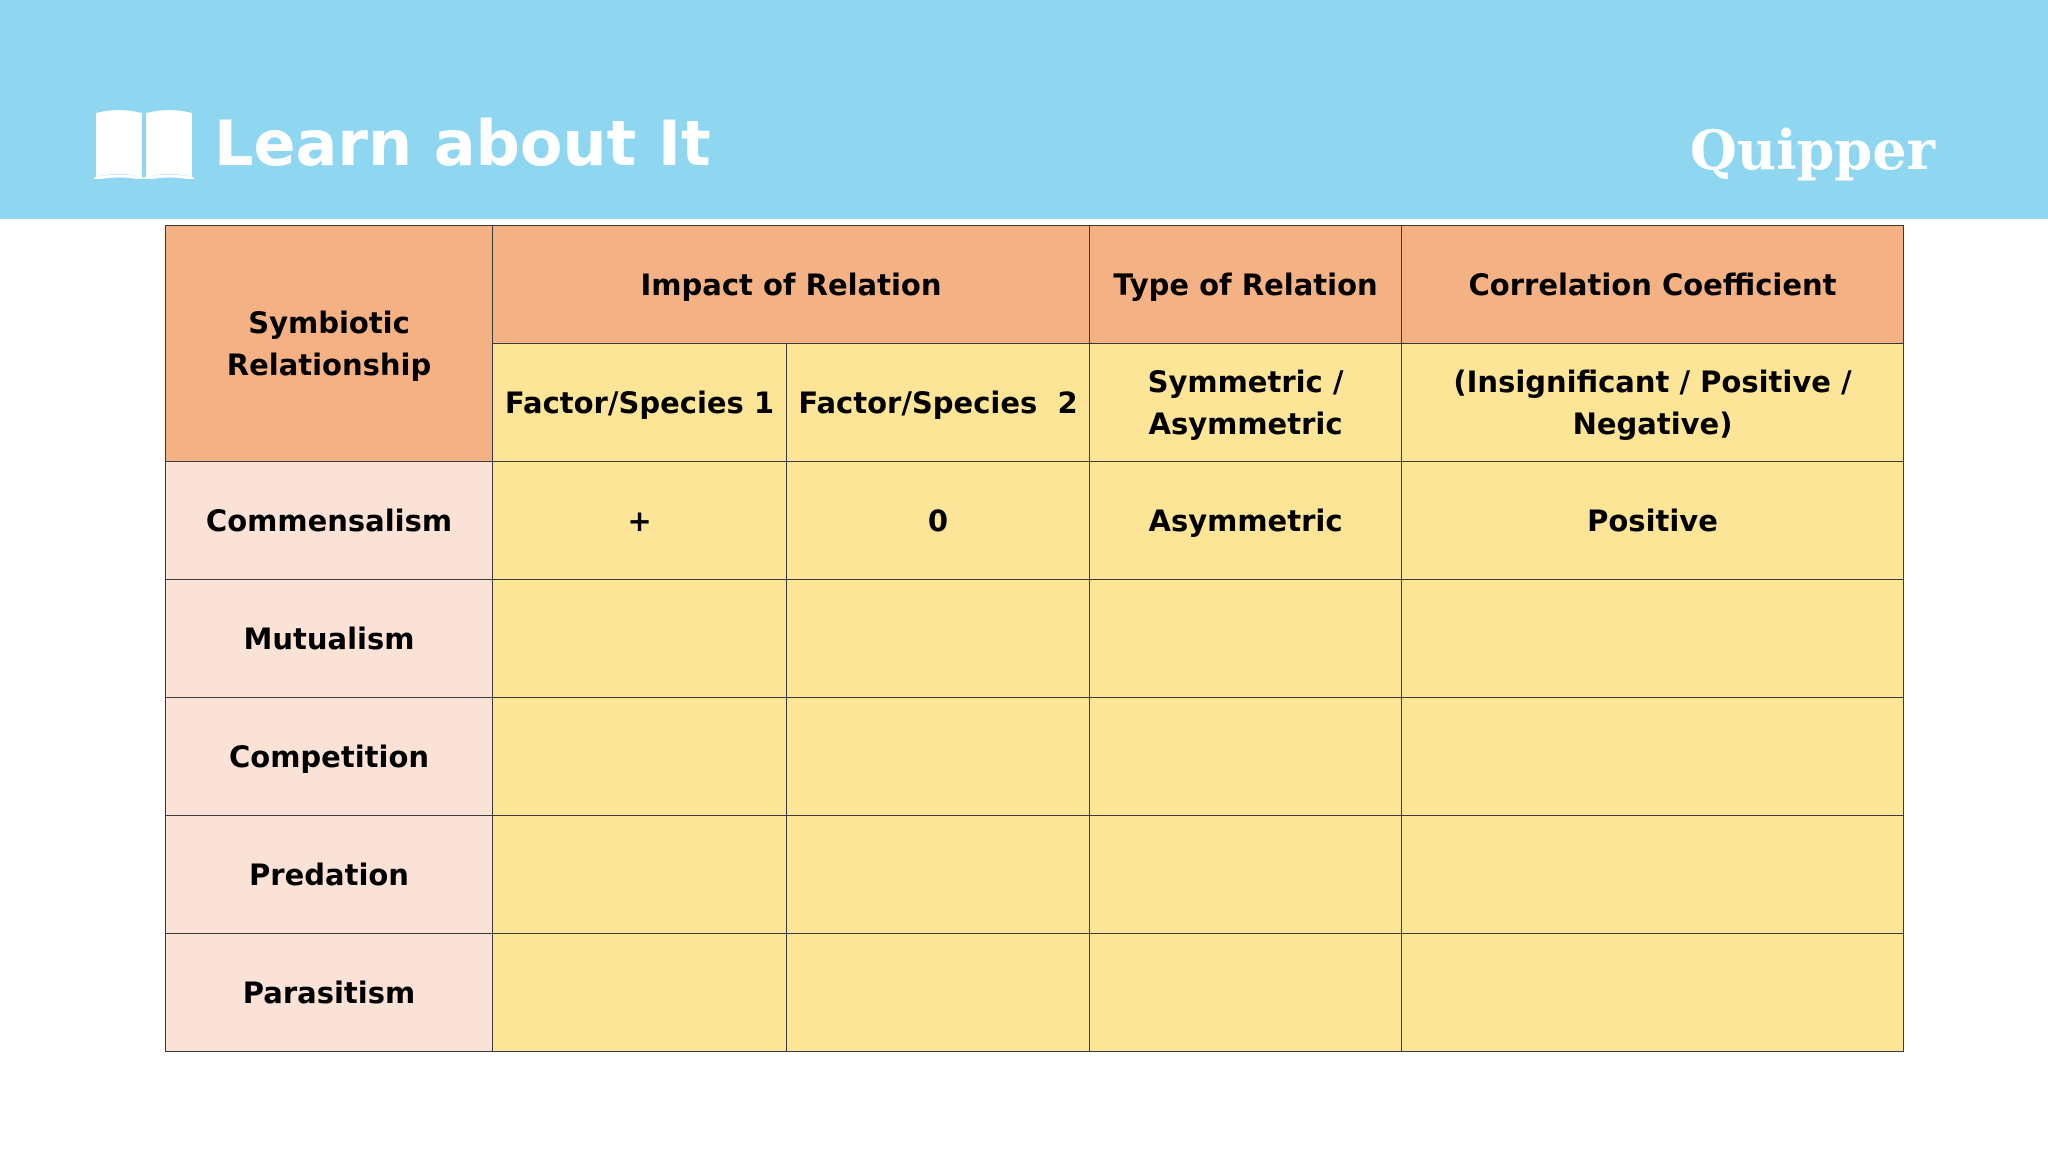  What do you see at coordinates (639, 402) in the screenshot?
I see `header-factor-species-1: Factor/Species 1` at bounding box center [639, 402].